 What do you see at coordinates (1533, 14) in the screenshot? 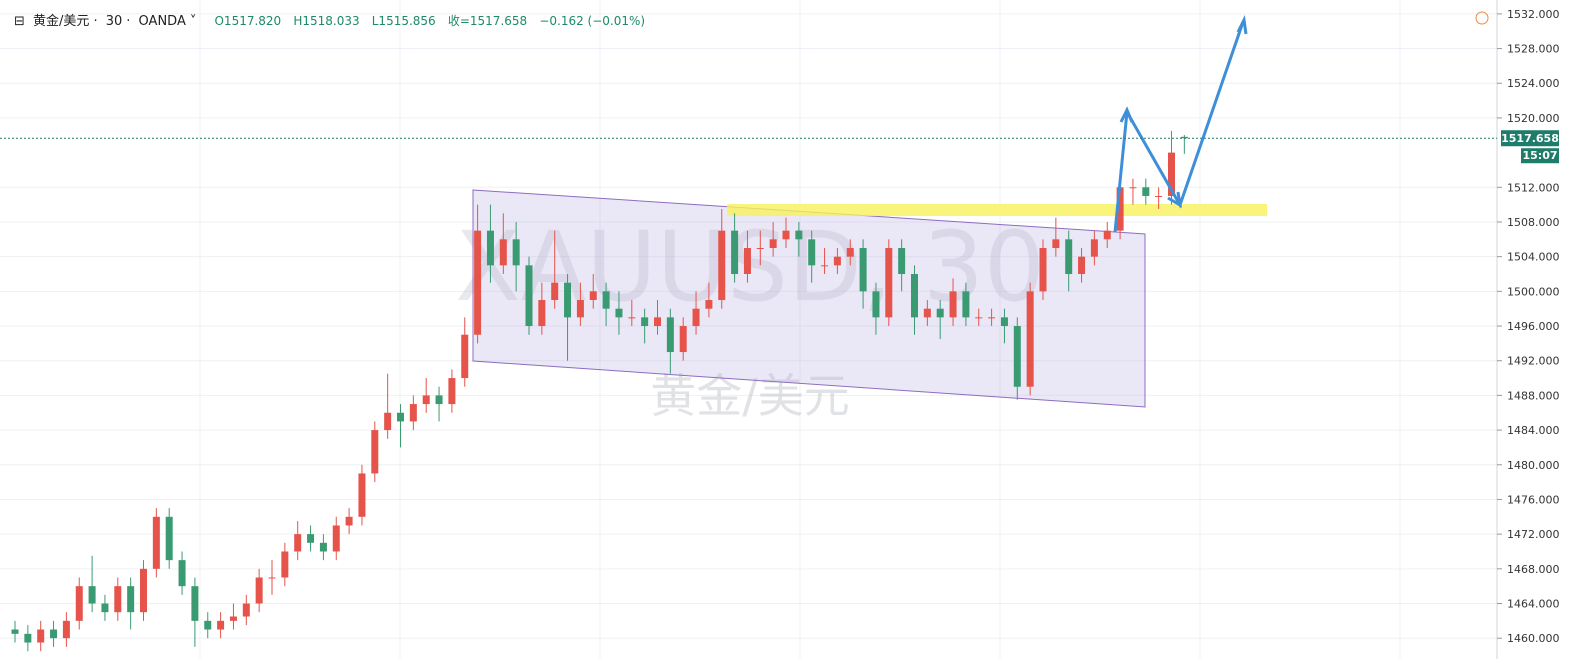
I see `y-tick-label: 1532.000` at bounding box center [1533, 14].